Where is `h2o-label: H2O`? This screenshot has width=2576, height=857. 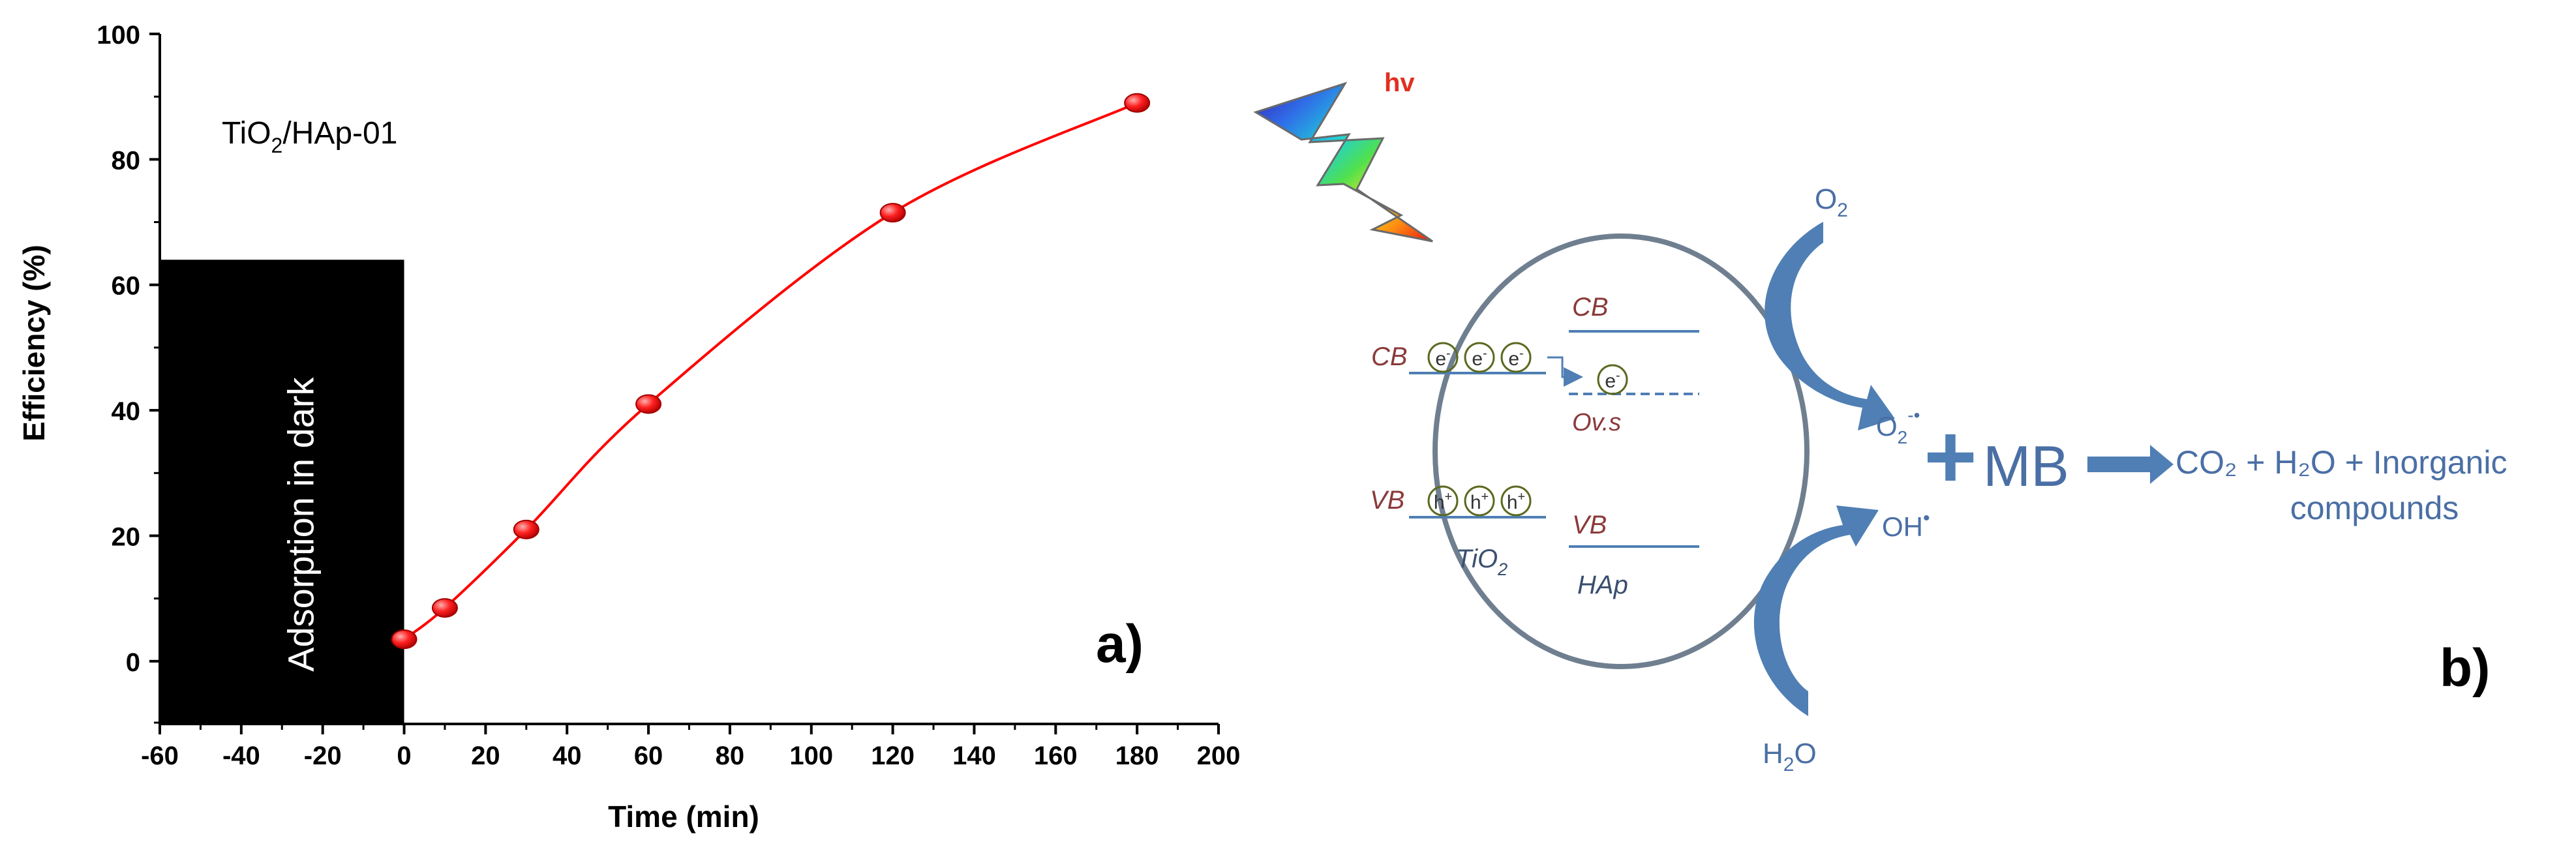
h2o-label: H2O is located at coordinates (1790, 756).